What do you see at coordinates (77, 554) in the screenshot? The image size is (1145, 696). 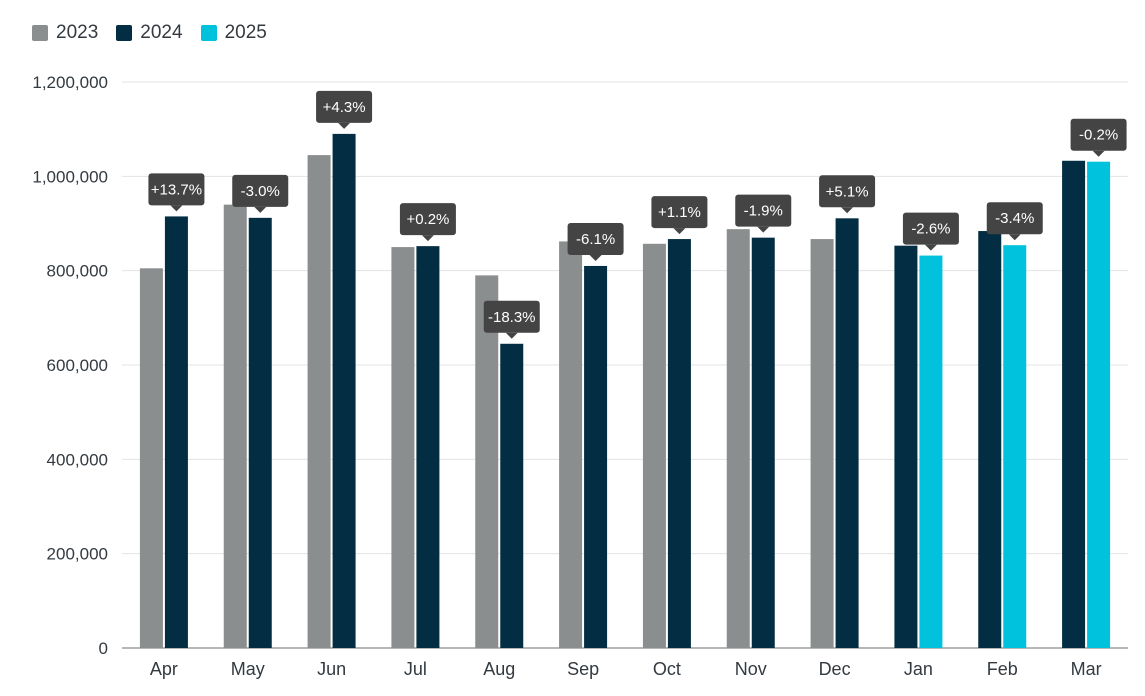 I see `y-tick-label: 200,000` at bounding box center [77, 554].